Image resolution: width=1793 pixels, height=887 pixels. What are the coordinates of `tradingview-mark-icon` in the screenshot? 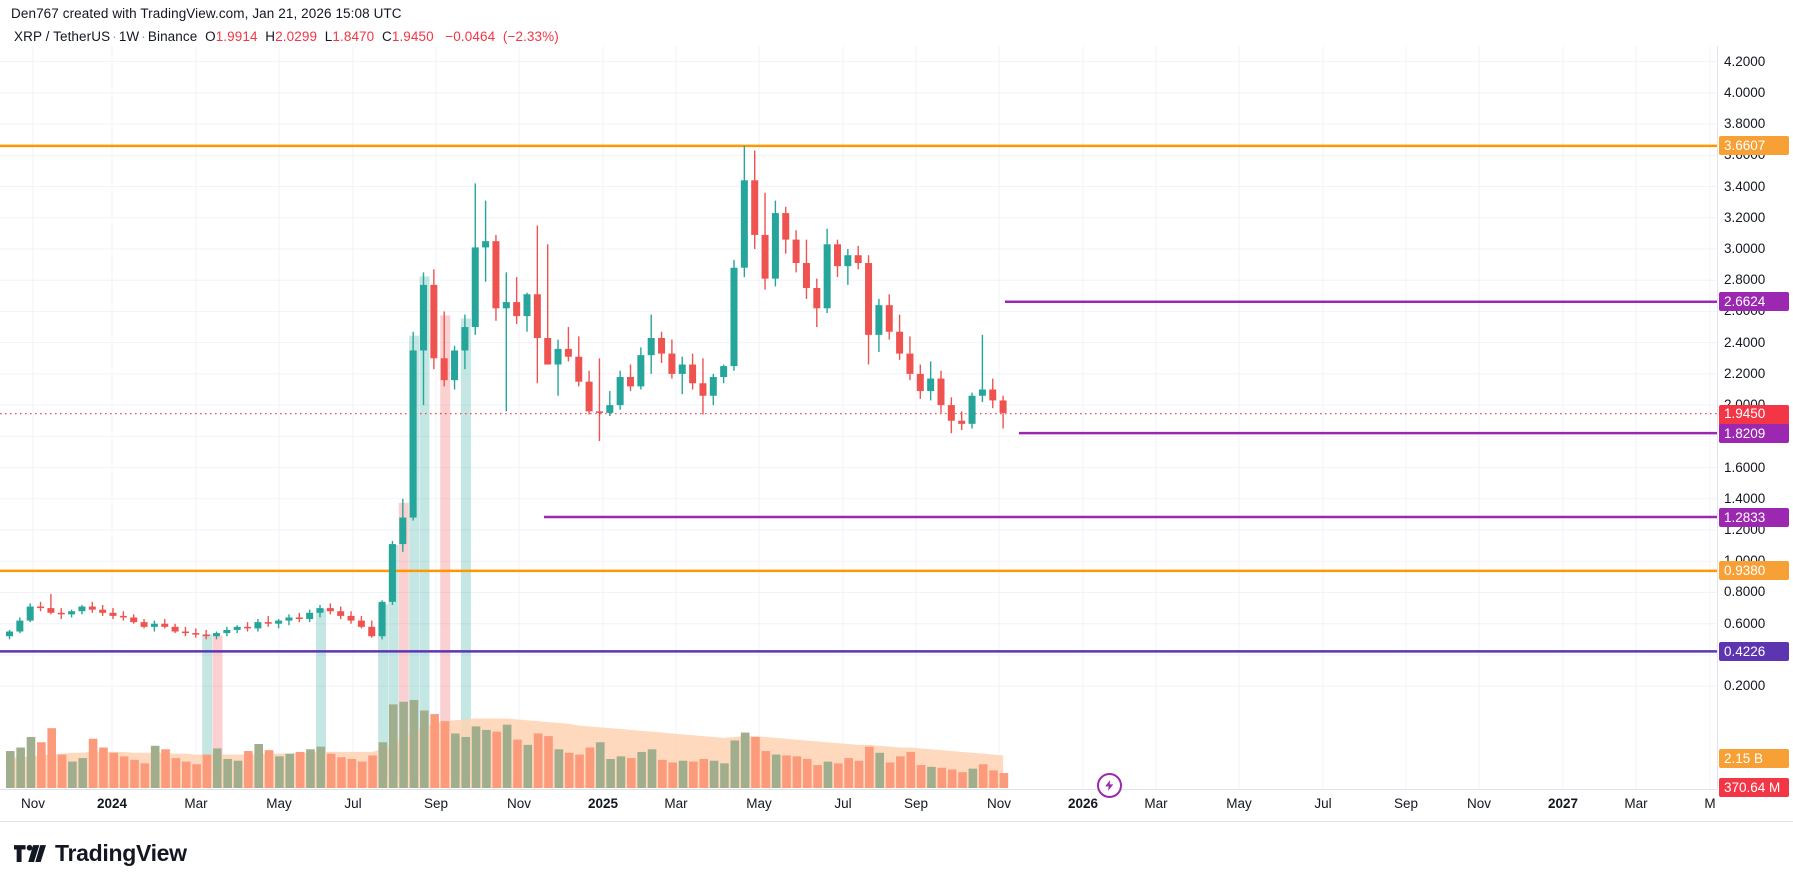 It's located at (30, 853).